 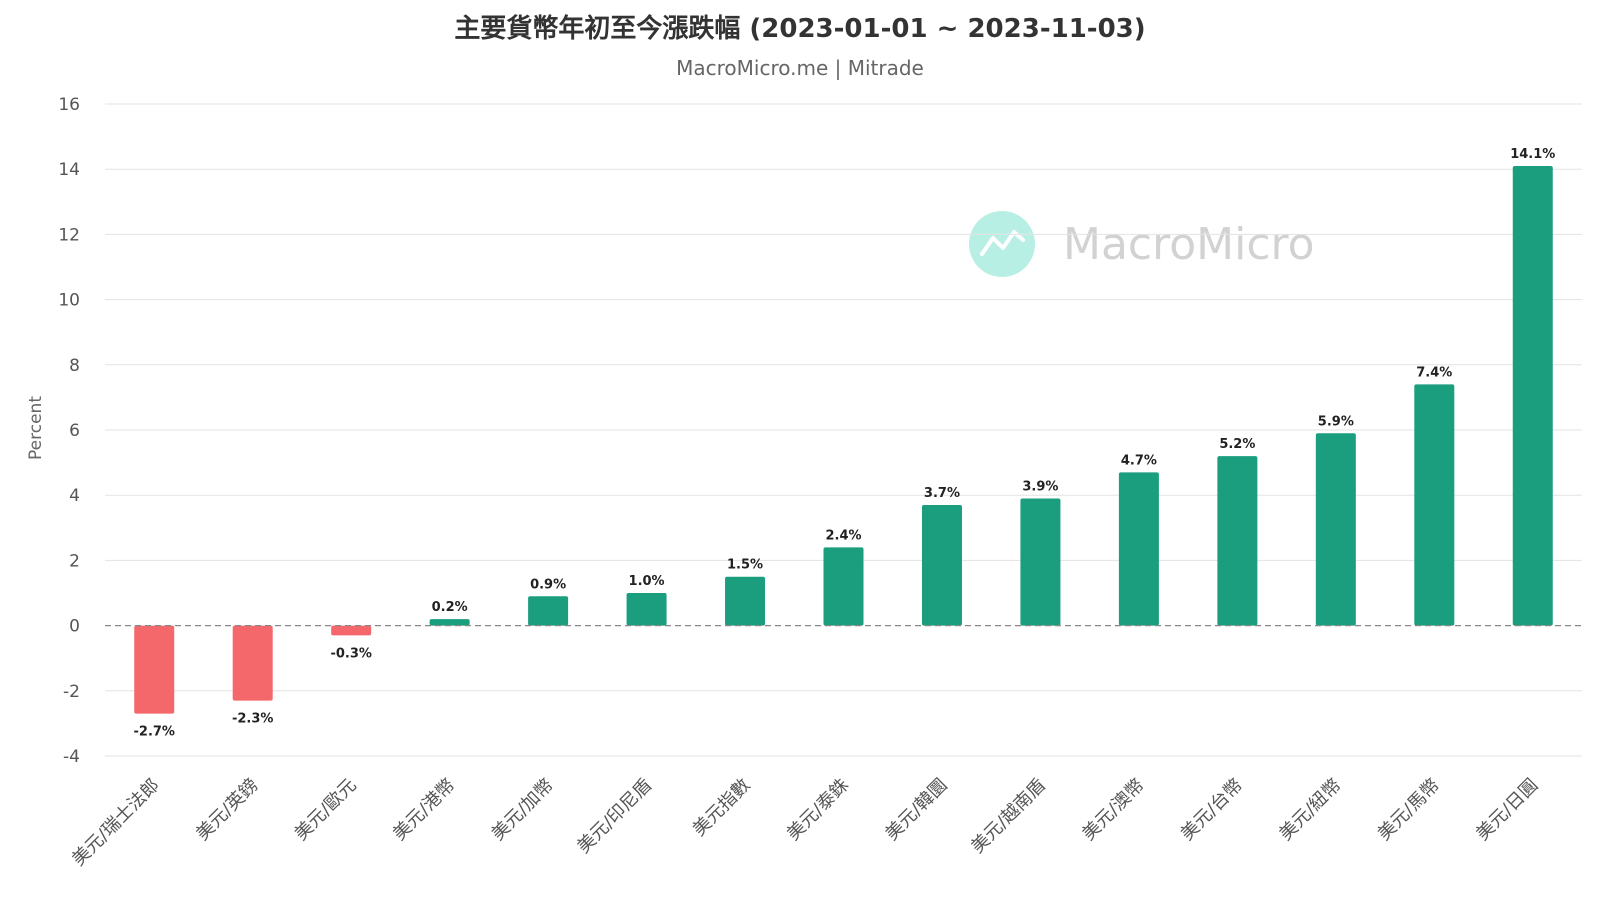 I want to click on x-category-label: 美元/紐幣, so click(x=1310, y=810).